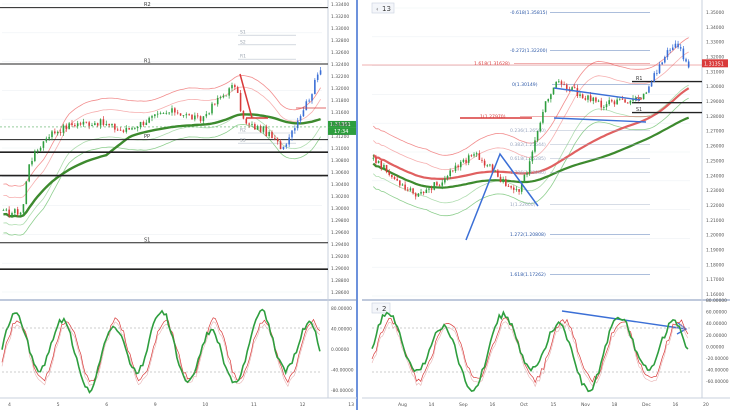 Image resolution: width=730 pixels, height=414 pixels. I want to click on right-price-axis-label: 1.24000, so click(715, 176).